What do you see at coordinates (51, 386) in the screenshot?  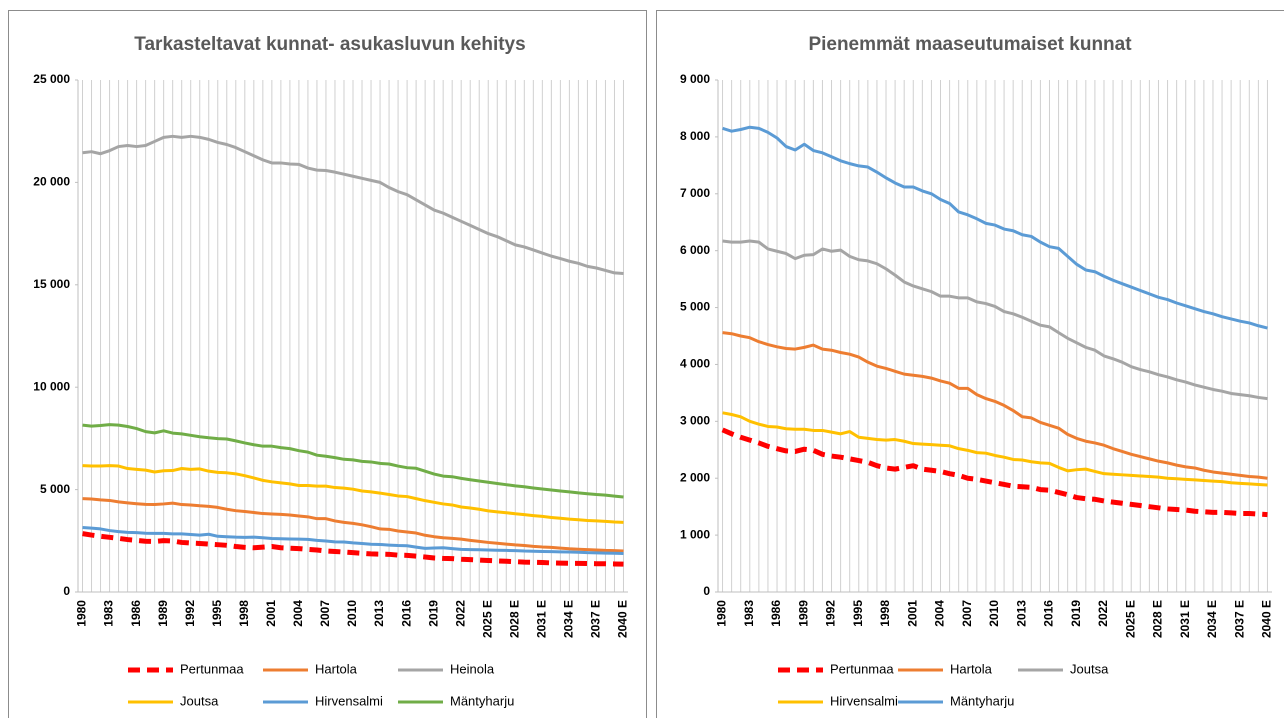 I see `y-tick-label: 10 000` at bounding box center [51, 386].